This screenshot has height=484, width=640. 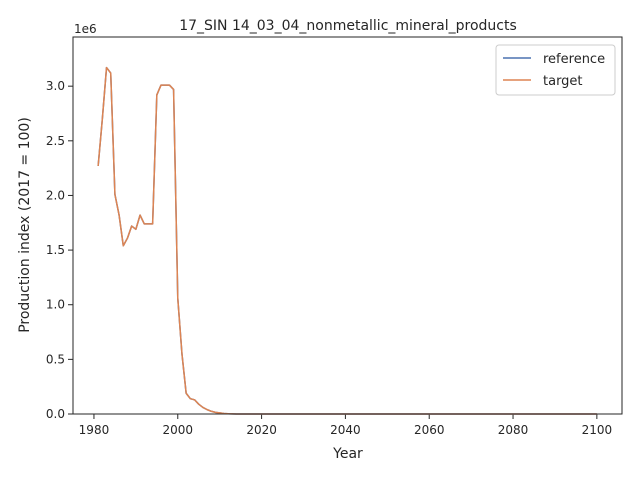 What do you see at coordinates (94, 430) in the screenshot?
I see `x-tick-label: 1980` at bounding box center [94, 430].